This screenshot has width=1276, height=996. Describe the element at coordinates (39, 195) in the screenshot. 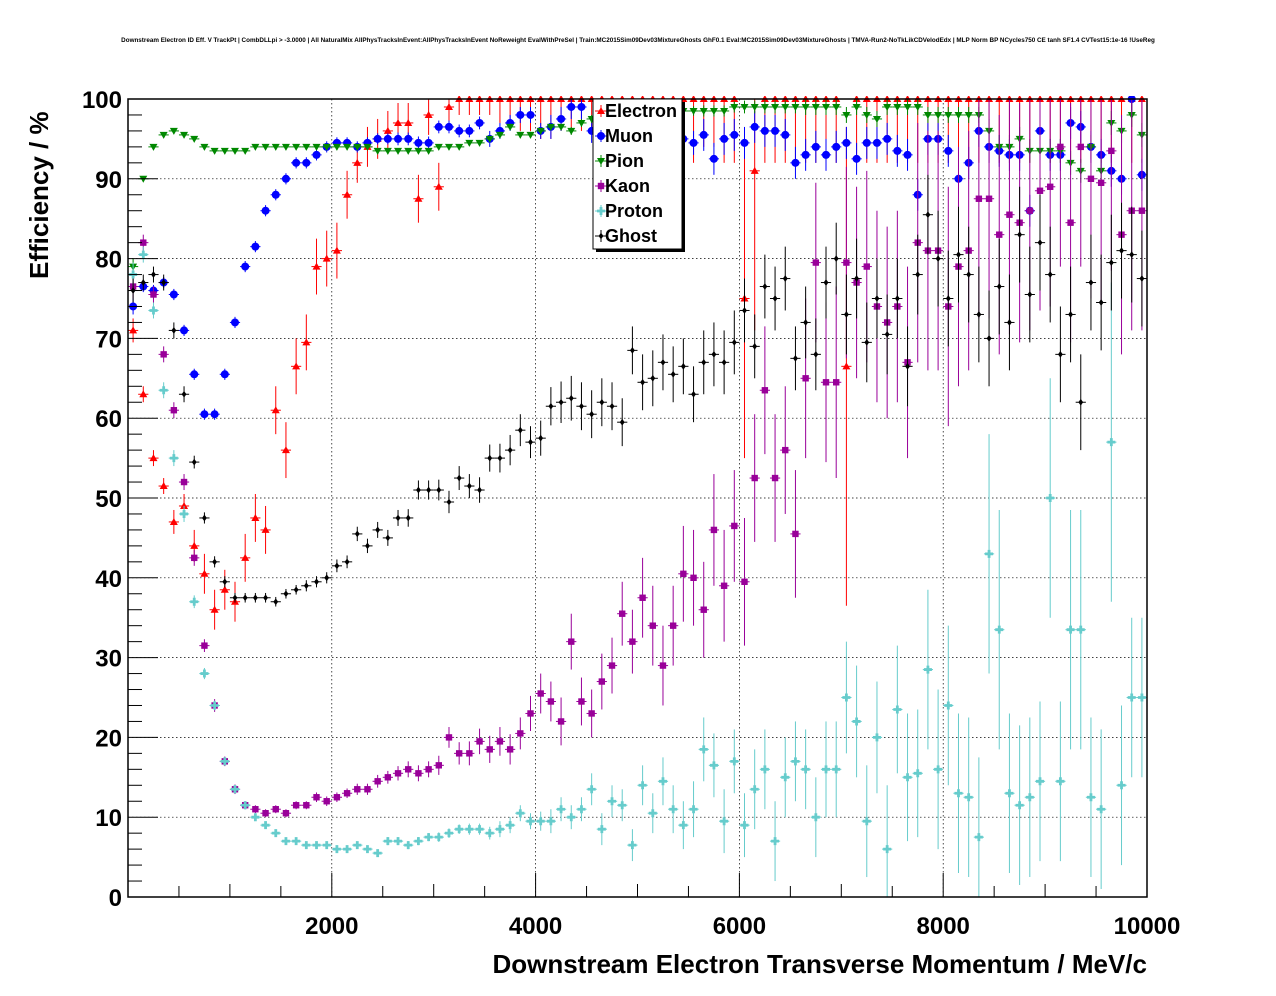

I see `y-axis-title: Efficiency / %` at that location.